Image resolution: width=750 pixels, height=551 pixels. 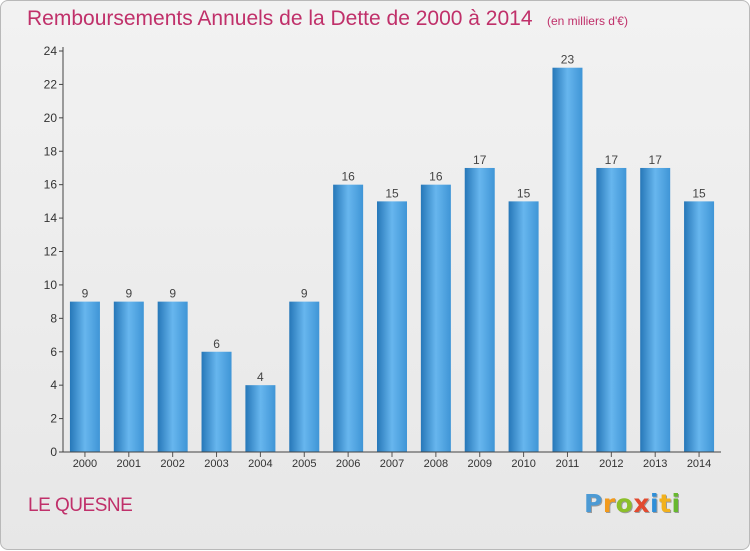 What do you see at coordinates (479, 464) in the screenshot?
I see `x-tick-label: 2009` at bounding box center [479, 464].